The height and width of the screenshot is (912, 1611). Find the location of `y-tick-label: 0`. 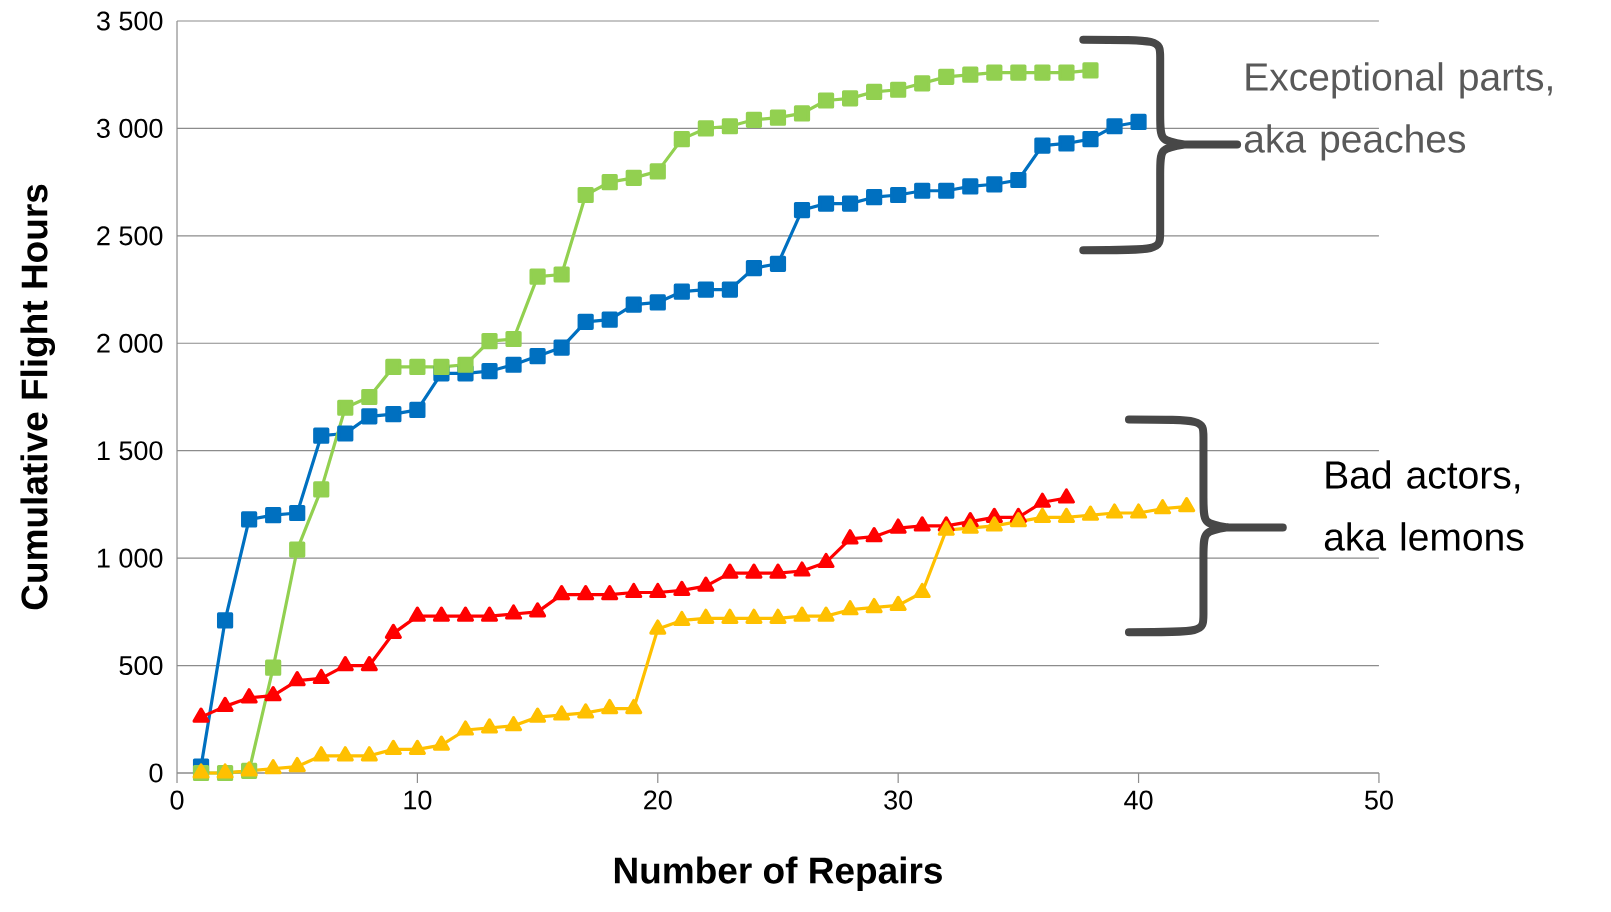

y-tick-label: 0 is located at coordinates (156, 773).